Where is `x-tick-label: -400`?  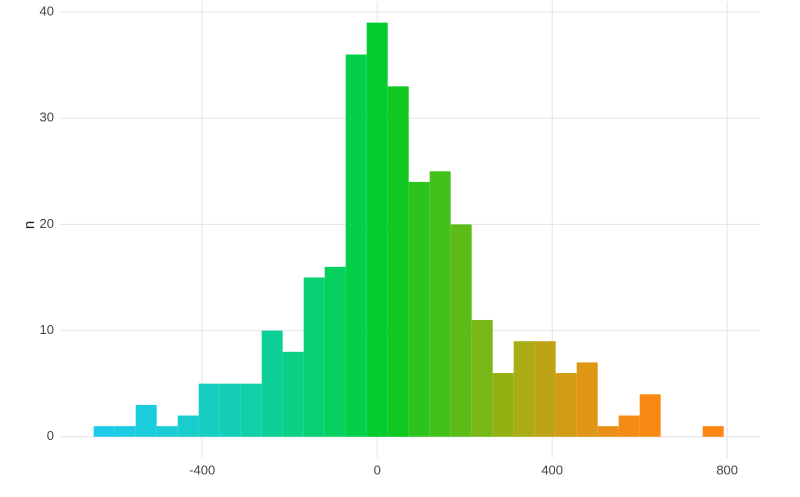 x-tick-label: -400 is located at coordinates (202, 469).